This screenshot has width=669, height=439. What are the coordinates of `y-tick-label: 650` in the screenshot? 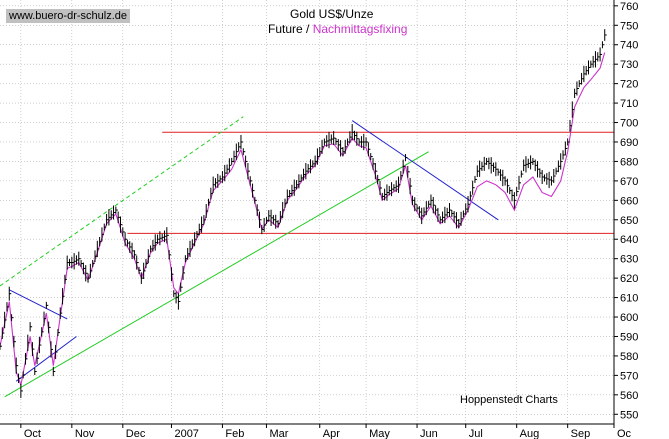 It's located at (629, 221).